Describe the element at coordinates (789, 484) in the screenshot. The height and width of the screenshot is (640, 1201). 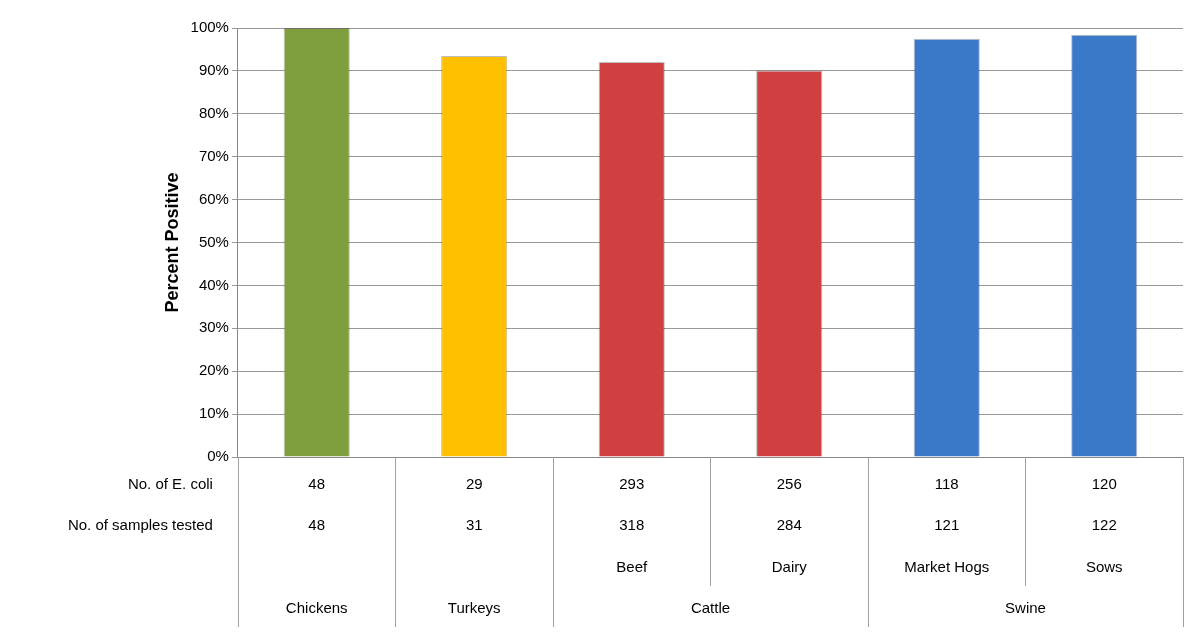
I see `text: 256` at that location.